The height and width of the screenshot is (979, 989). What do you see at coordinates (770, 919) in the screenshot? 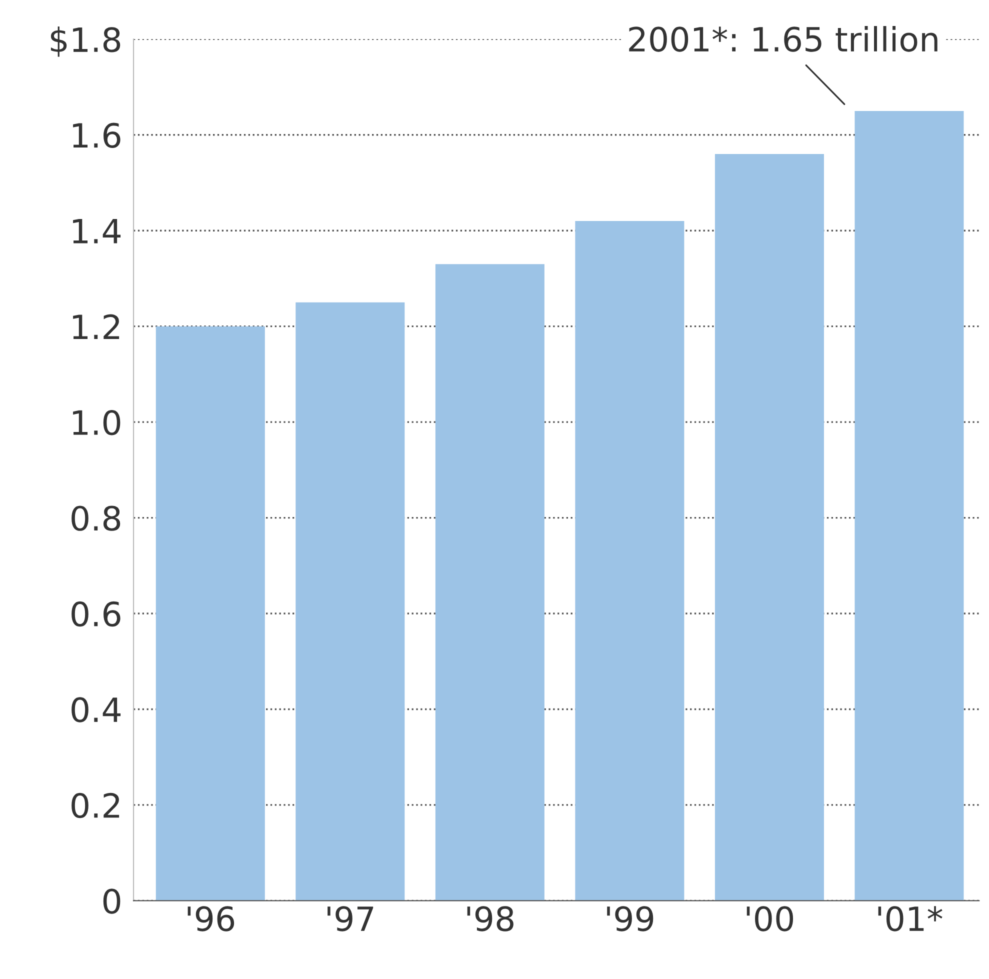
I see `x-tick-label: '00` at bounding box center [770, 919].